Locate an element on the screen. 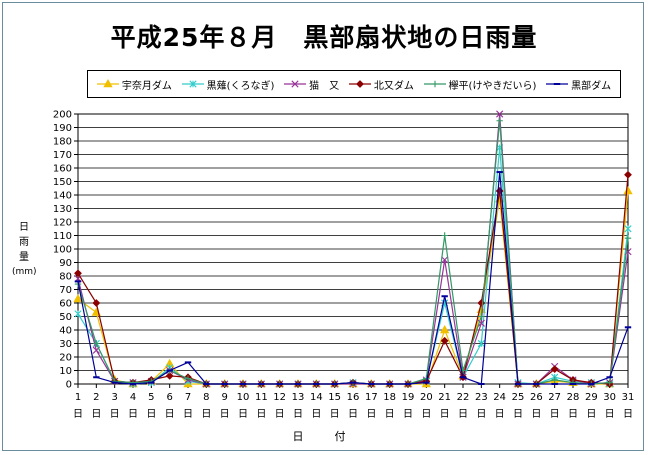 Image resolution: width=648 pixels, height=455 pixels. x-tick-label: 8 is located at coordinates (206, 397).